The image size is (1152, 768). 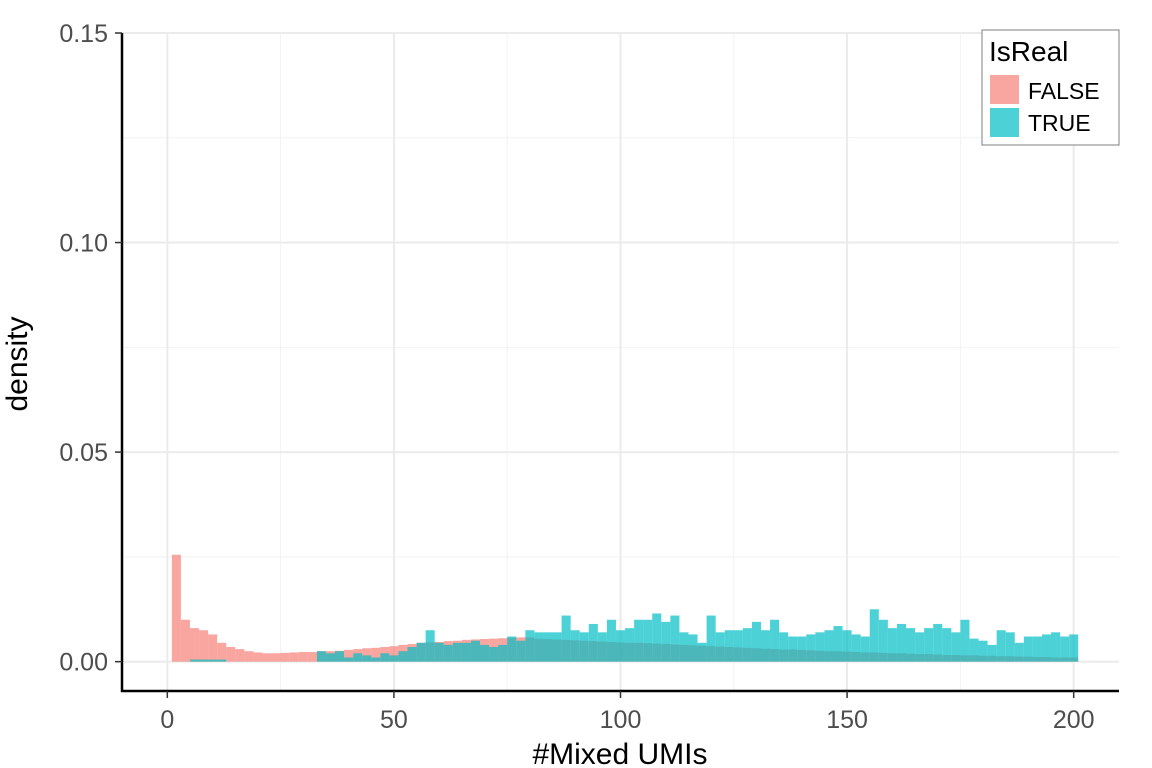 I want to click on legend-label-false: FALSE, so click(x=1064, y=91).